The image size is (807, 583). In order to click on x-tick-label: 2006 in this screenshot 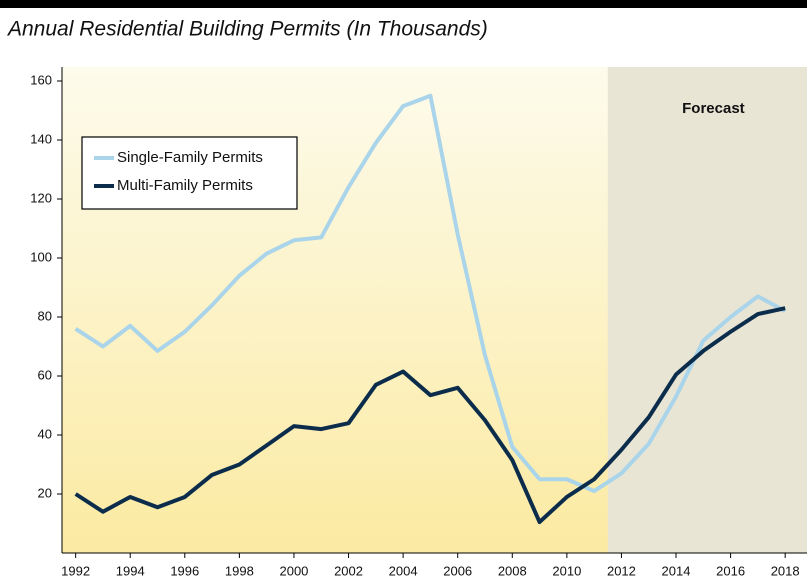, I will do `click(457, 570)`.